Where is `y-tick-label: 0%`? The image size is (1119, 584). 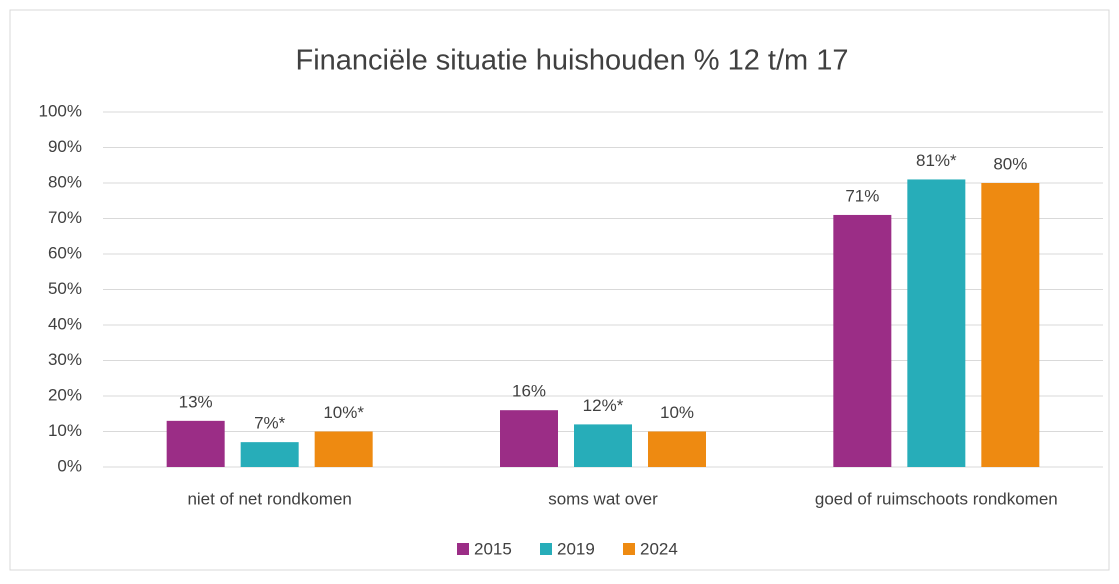
y-tick-label: 0% is located at coordinates (69, 465).